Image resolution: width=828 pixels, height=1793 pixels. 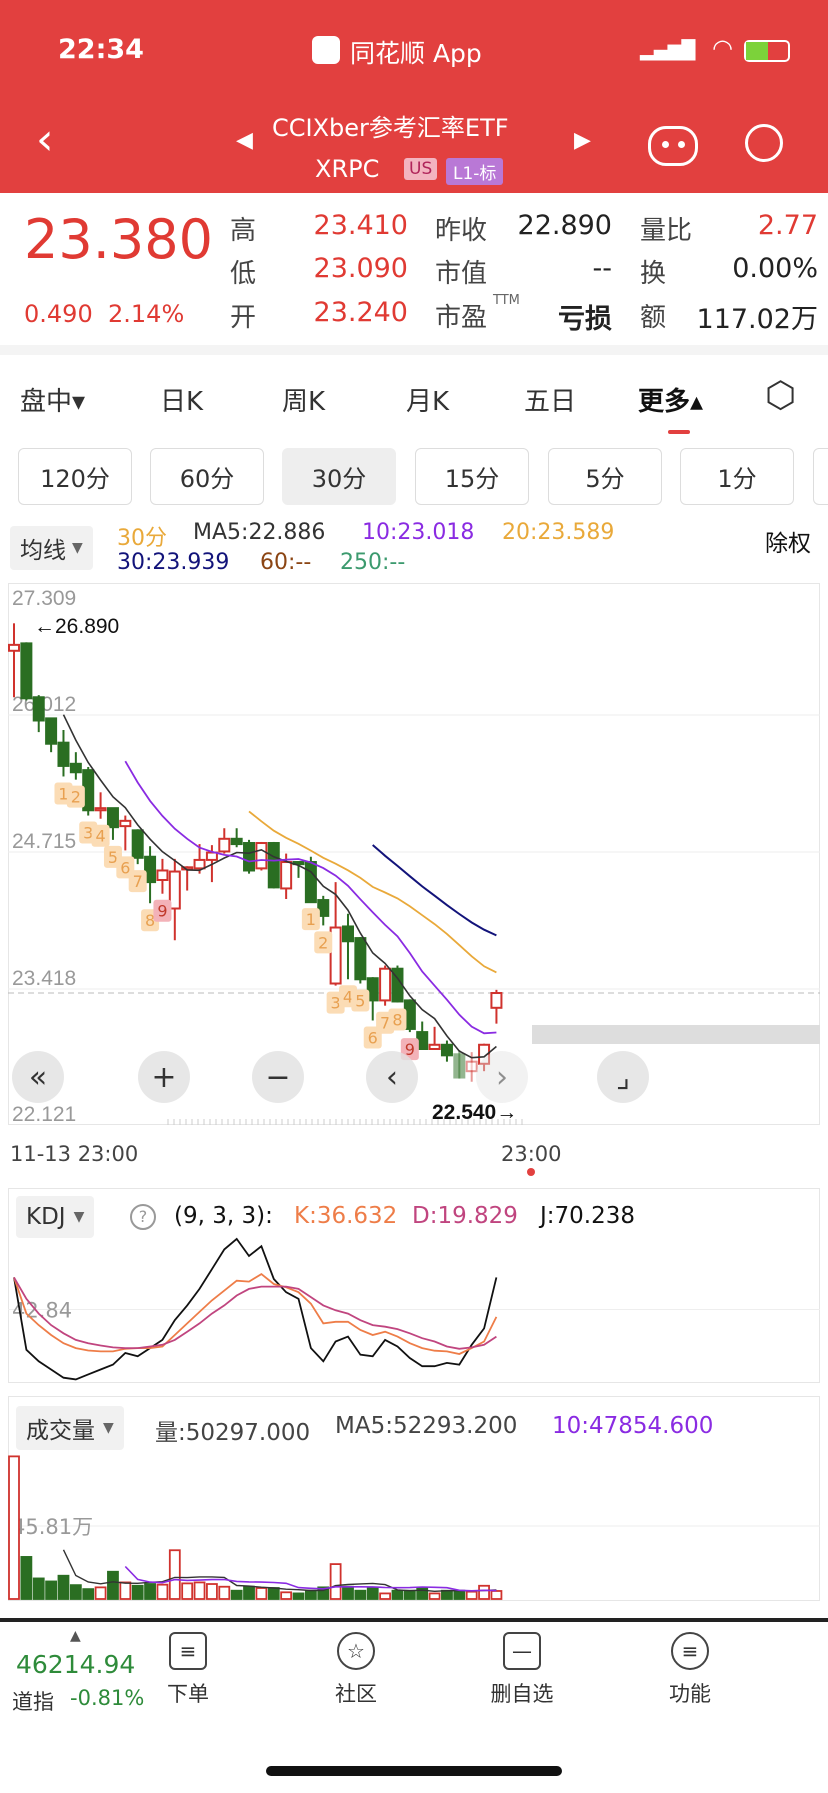 What do you see at coordinates (673, 146) in the screenshot?
I see `robot-icon` at bounding box center [673, 146].